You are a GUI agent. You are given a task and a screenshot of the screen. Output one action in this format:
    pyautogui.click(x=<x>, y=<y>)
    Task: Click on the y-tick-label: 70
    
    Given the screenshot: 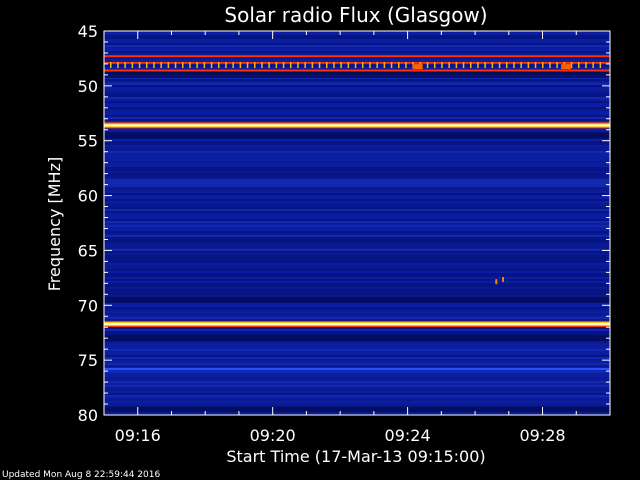 What is the action you would take?
    pyautogui.click(x=88, y=305)
    